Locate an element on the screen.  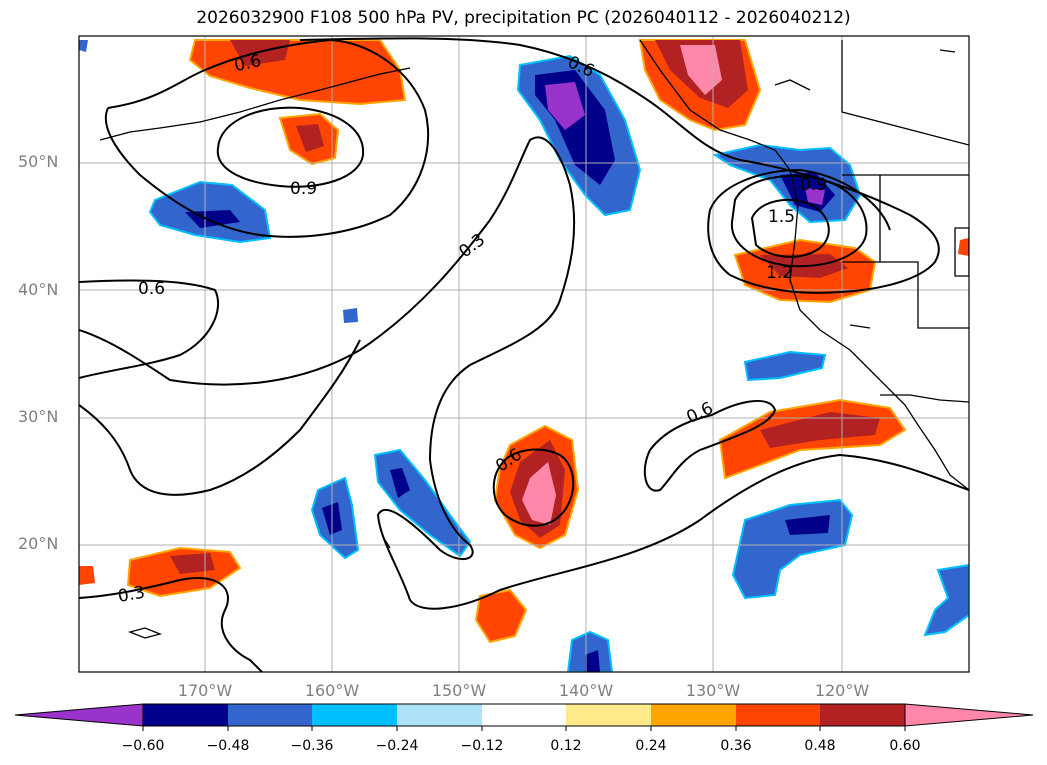
lon-label: 160°W is located at coordinates (332, 690).